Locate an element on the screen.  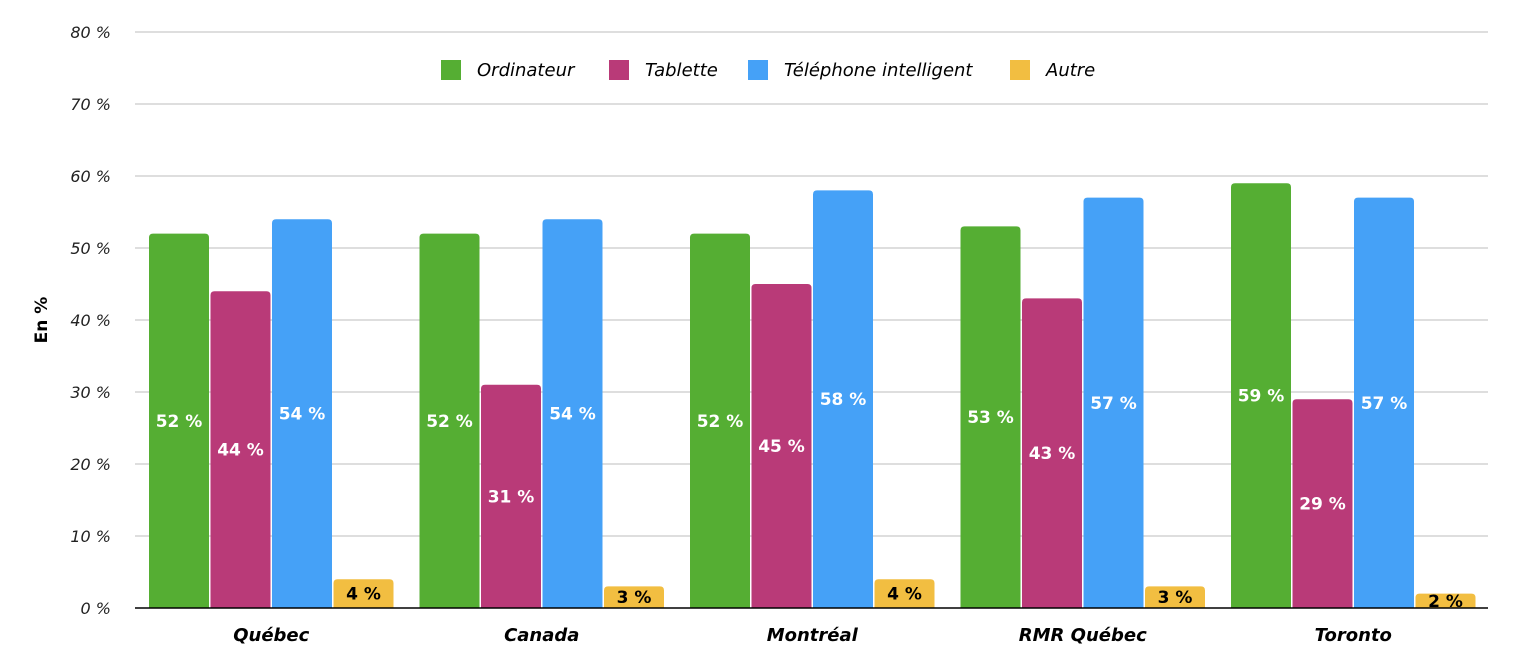
data-label: 31 % is located at coordinates (511, 497).